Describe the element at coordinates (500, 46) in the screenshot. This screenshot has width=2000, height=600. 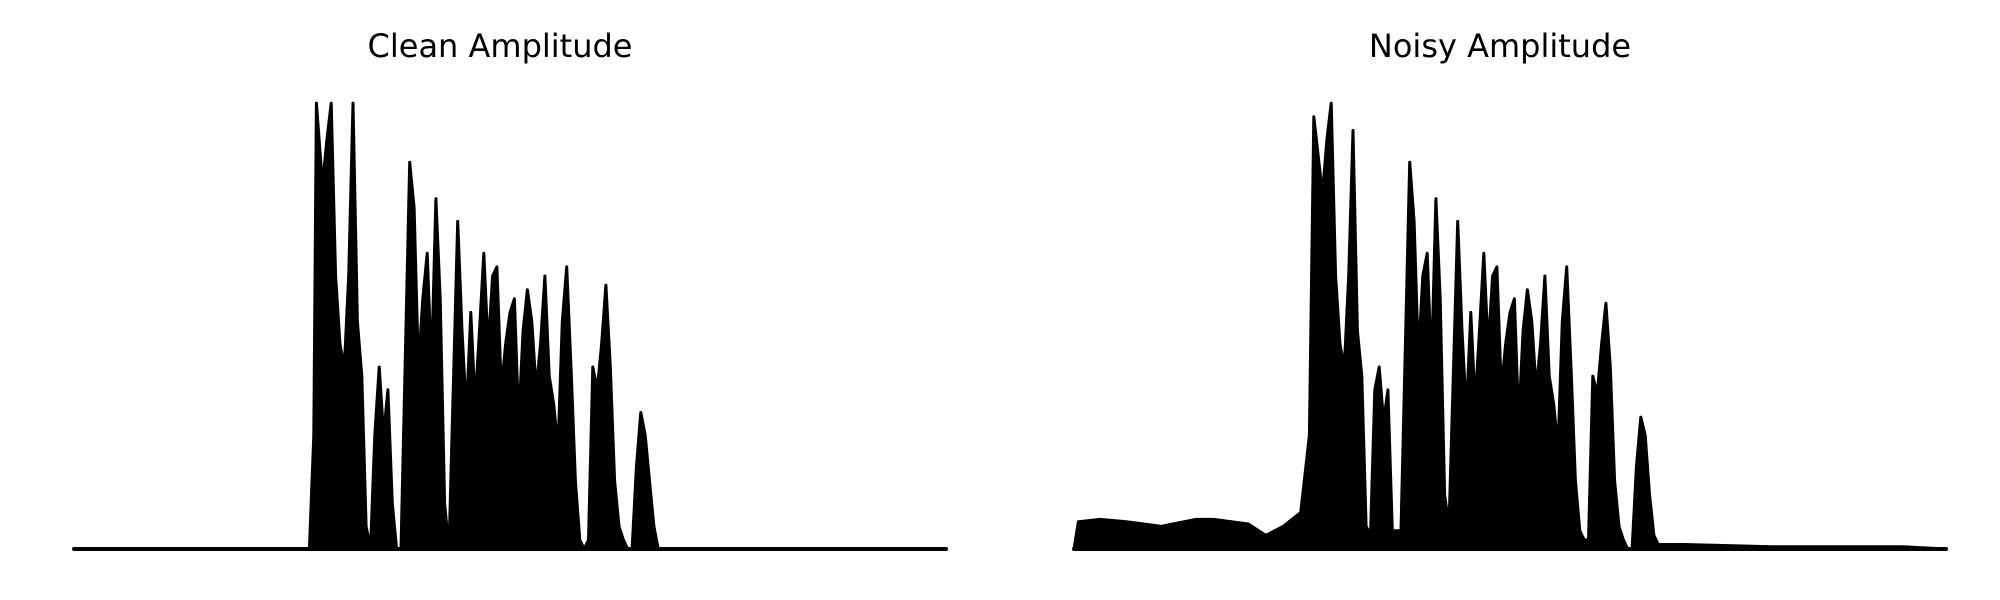
I see `chart-title-clean: Clean Amplitude` at that location.